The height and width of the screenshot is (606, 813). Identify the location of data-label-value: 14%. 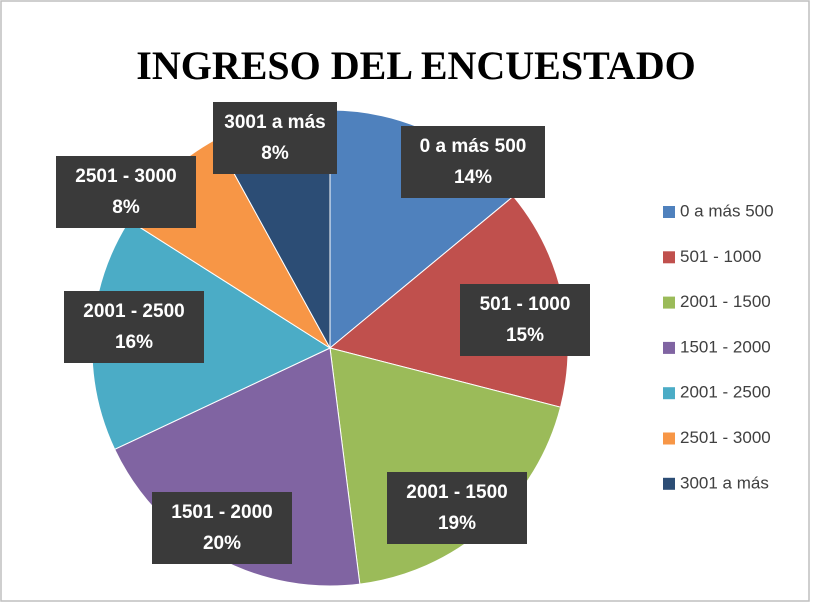
(473, 177).